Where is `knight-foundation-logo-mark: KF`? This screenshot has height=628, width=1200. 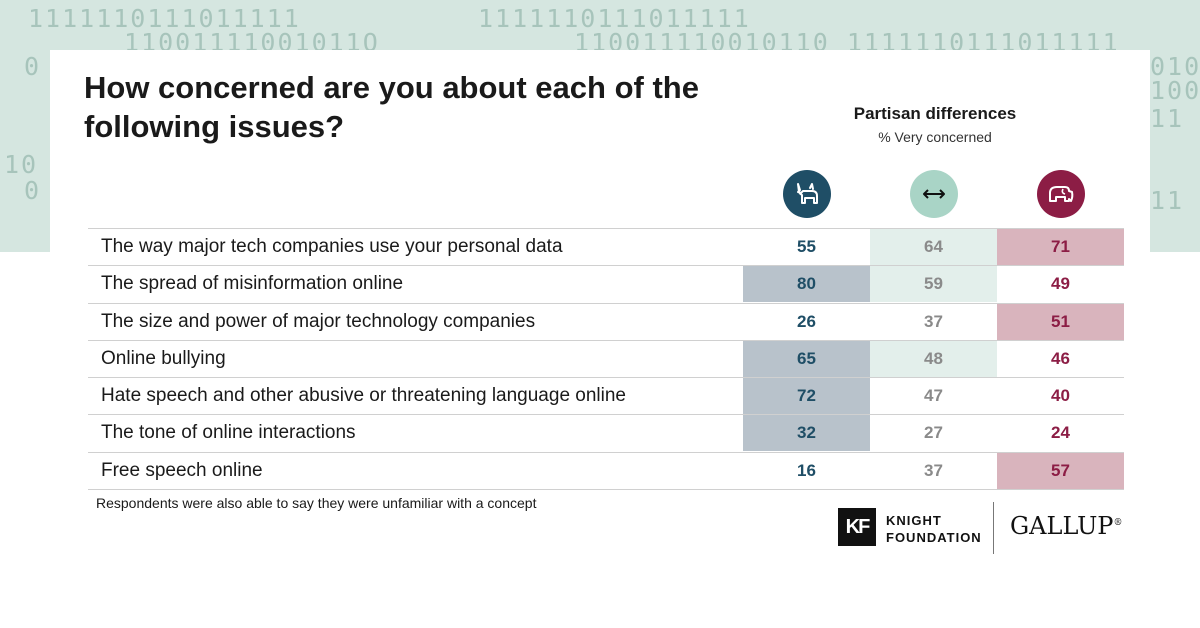
knight-foundation-logo-mark: KF is located at coordinates (857, 527).